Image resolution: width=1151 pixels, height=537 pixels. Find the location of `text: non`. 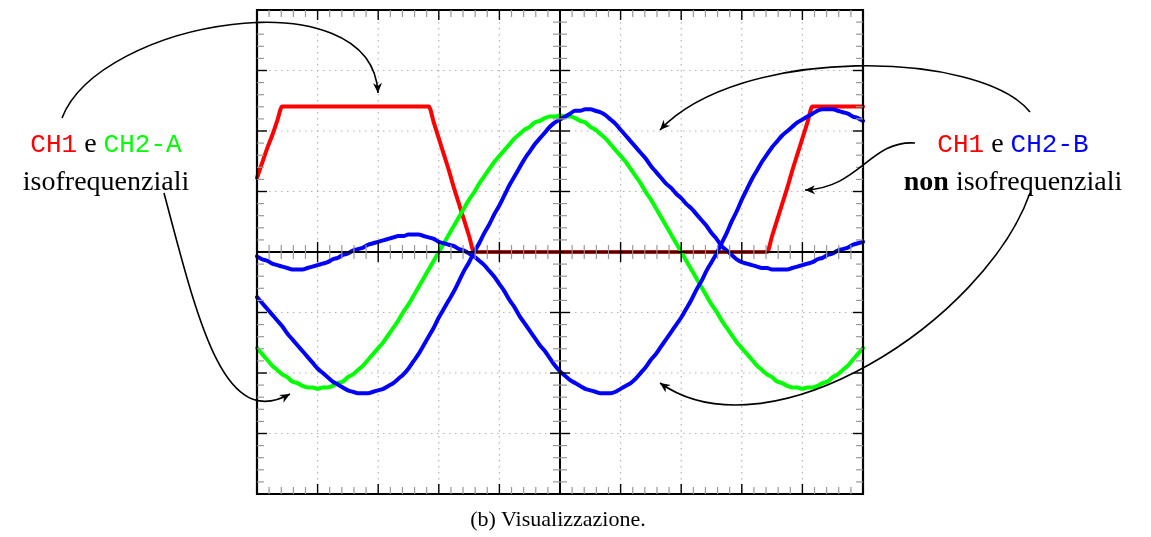

text: non is located at coordinates (926, 180).